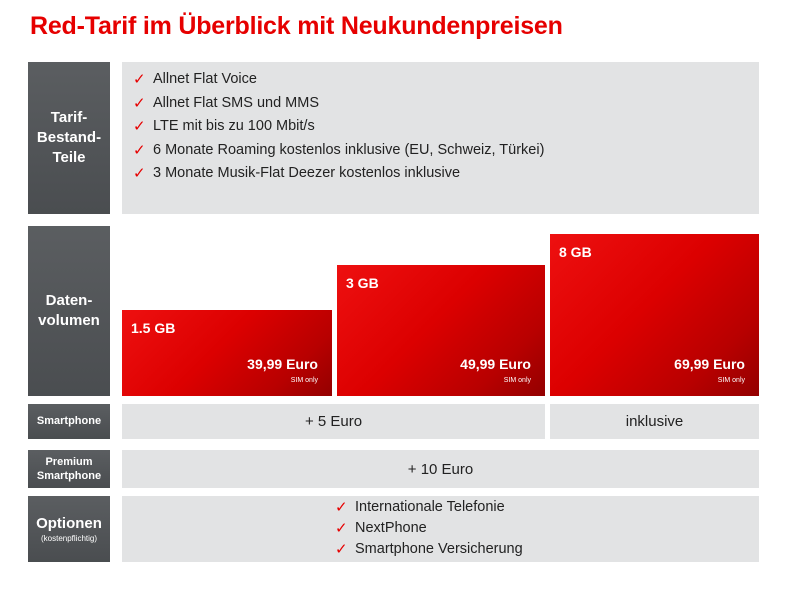  I want to click on option-text: Smartphone Versicherung, so click(439, 549).